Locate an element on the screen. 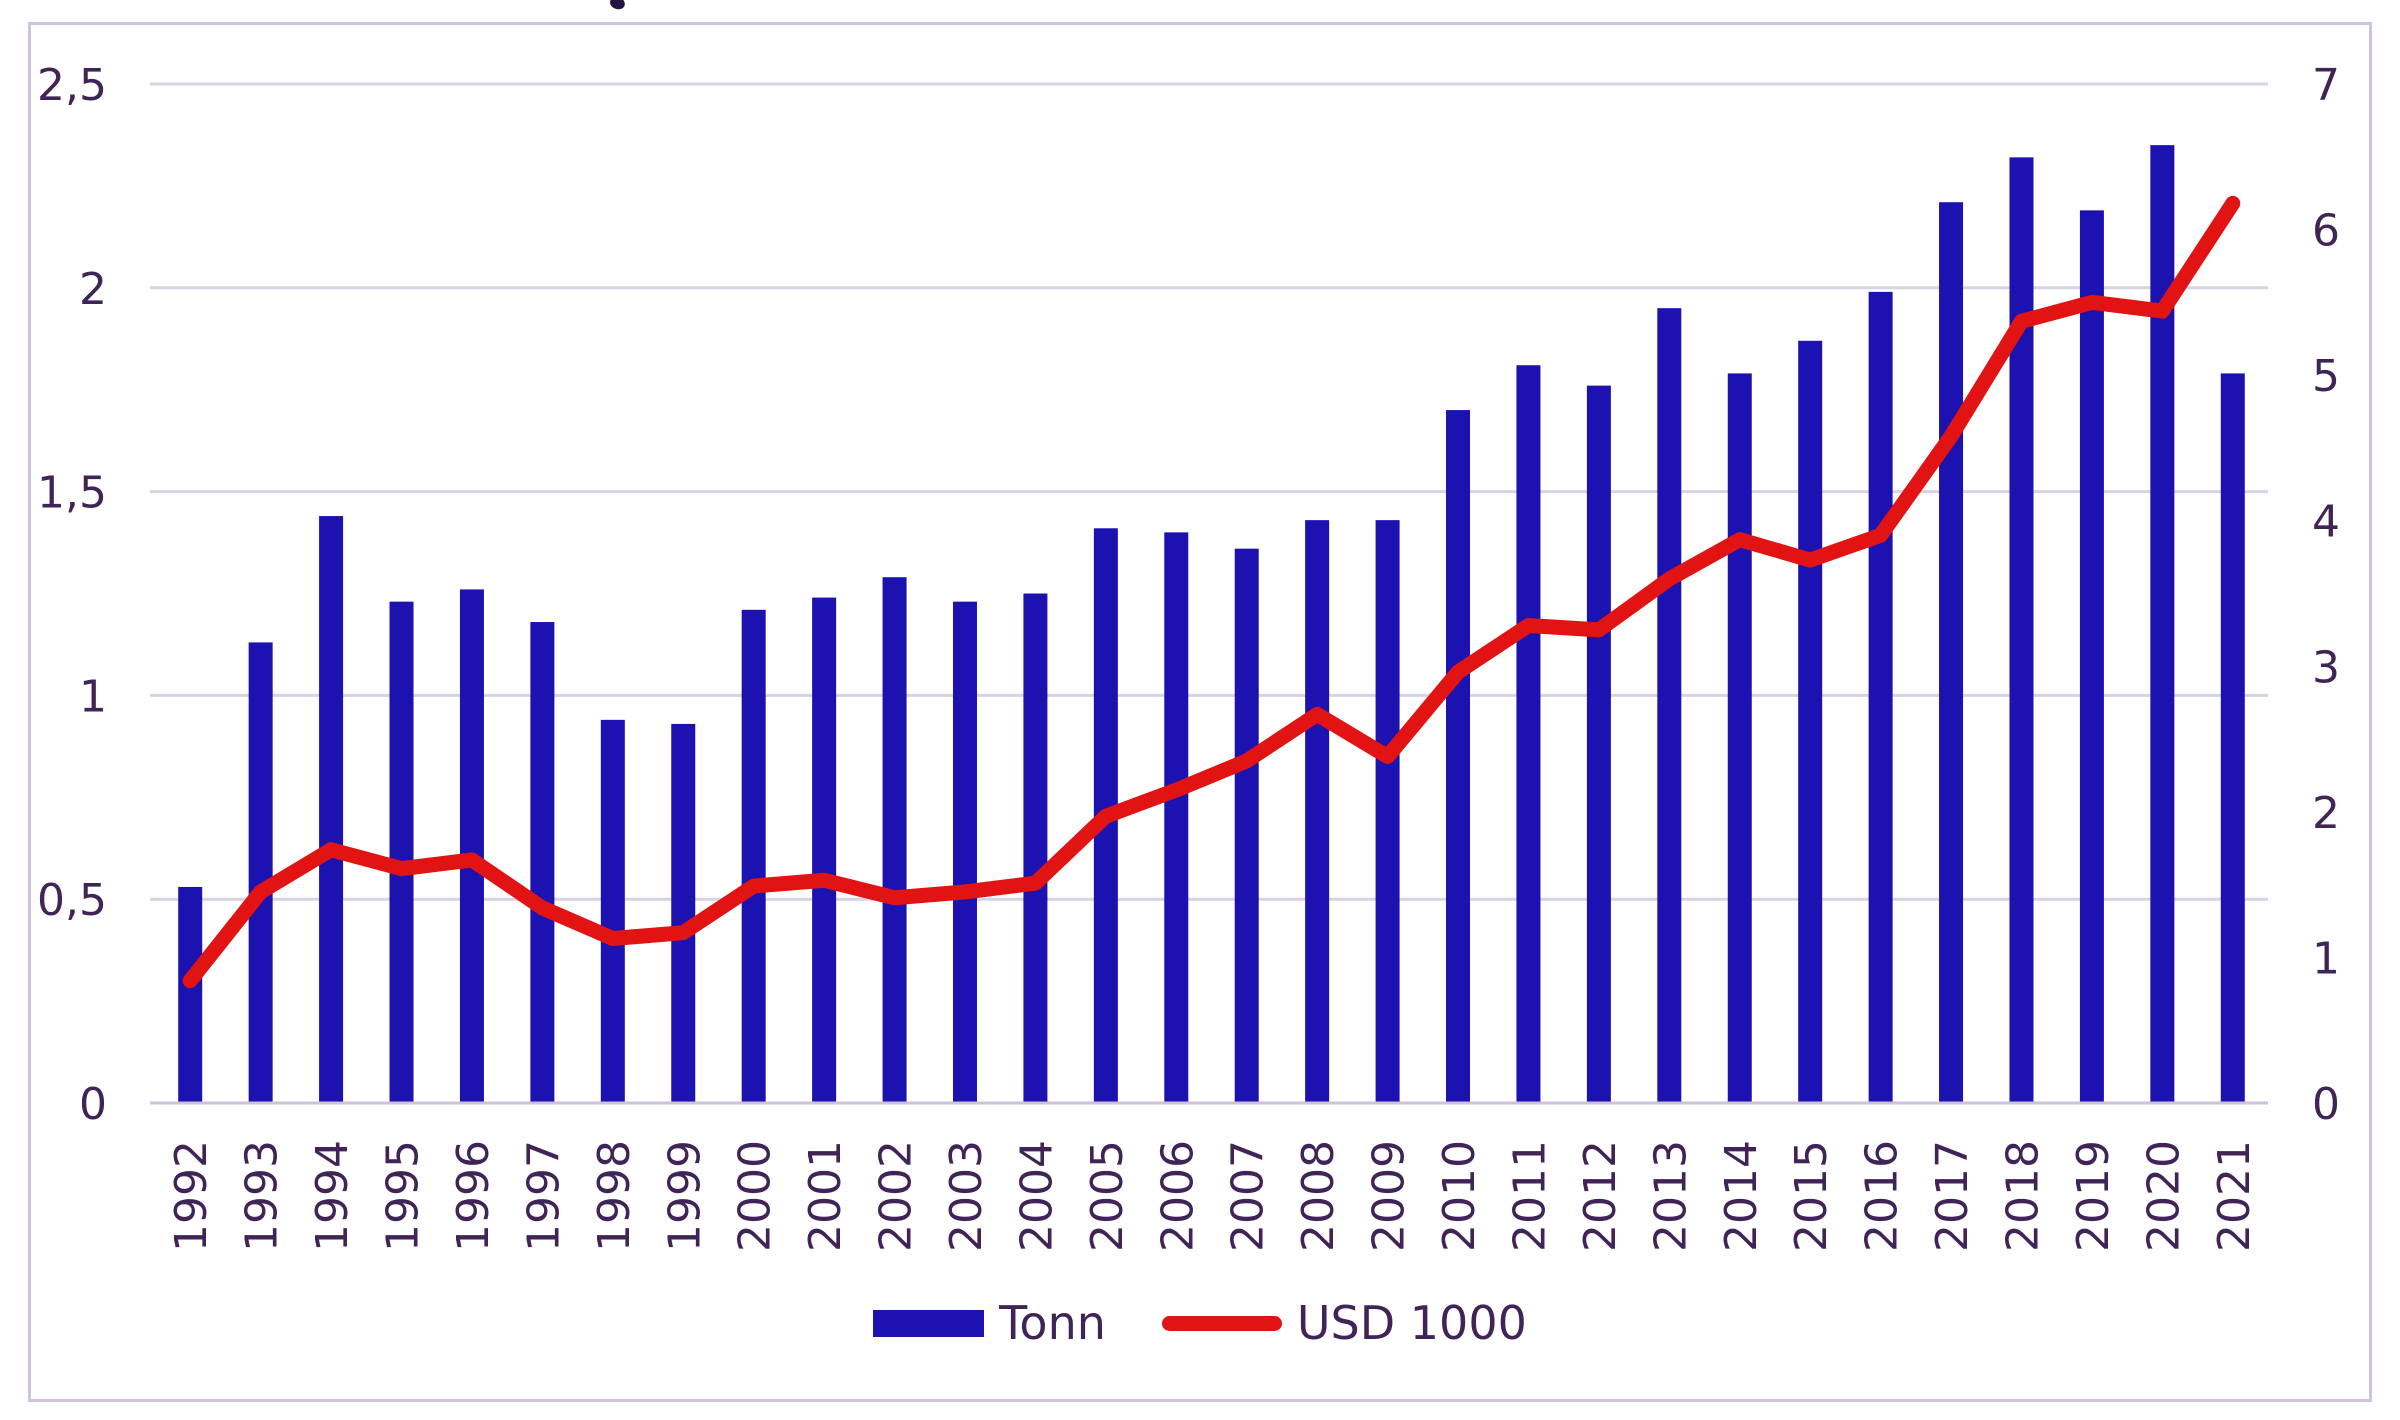 This screenshot has width=2400, height=1420. bar-2008 is located at coordinates (1317, 811).